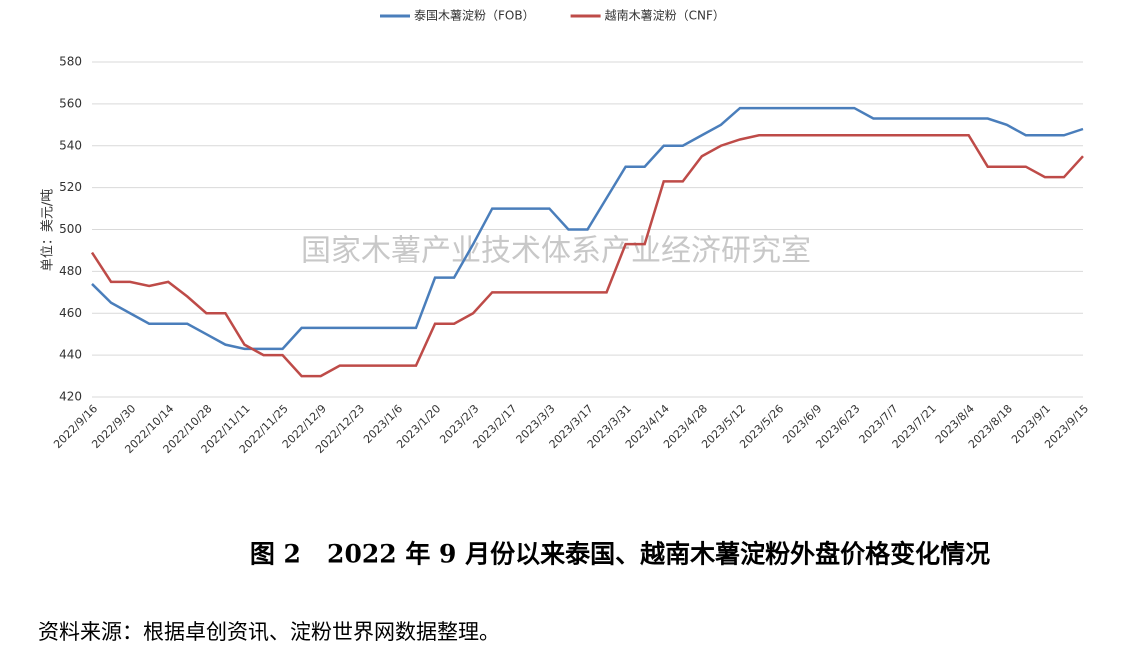  I want to click on y-tick-label: 500, so click(70, 229).